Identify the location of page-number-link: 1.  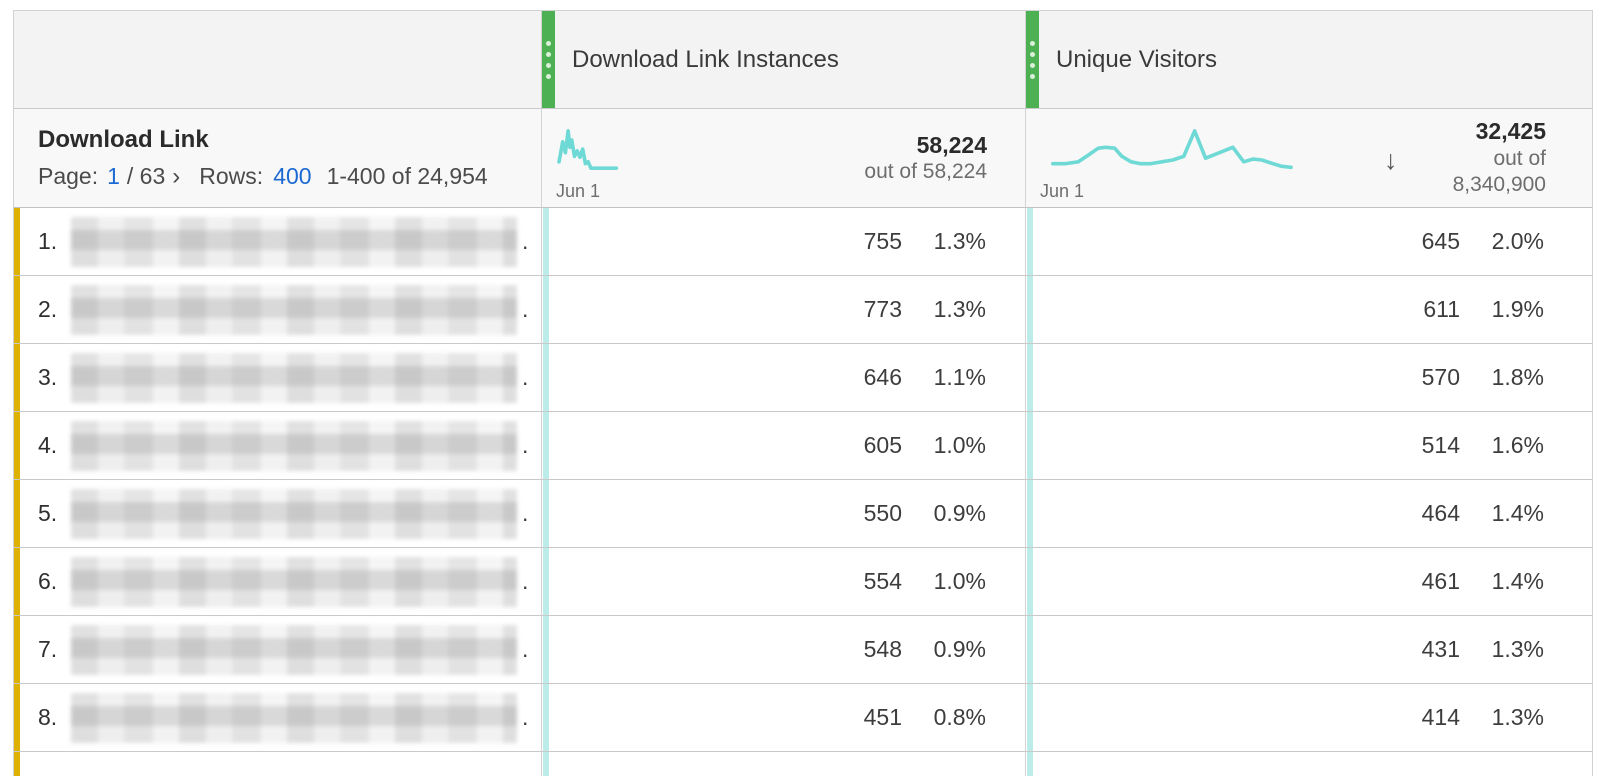
(113, 176).